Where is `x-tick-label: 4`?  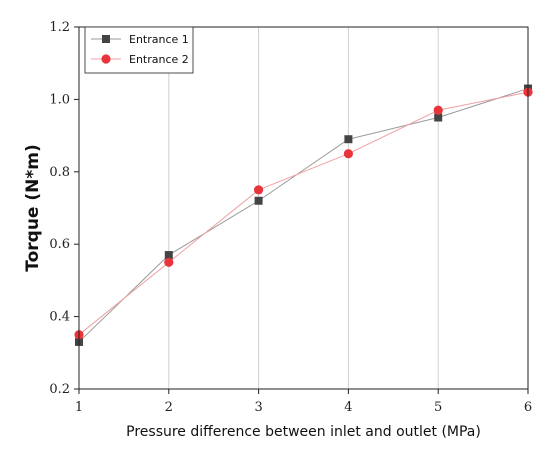
x-tick-label: 4 is located at coordinates (348, 407).